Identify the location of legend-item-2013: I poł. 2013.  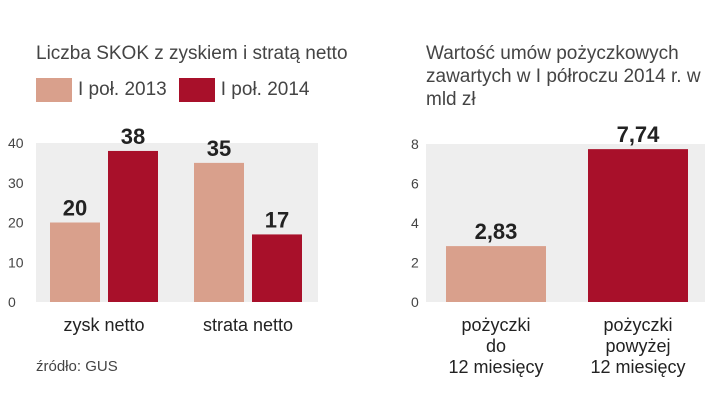
(101, 90).